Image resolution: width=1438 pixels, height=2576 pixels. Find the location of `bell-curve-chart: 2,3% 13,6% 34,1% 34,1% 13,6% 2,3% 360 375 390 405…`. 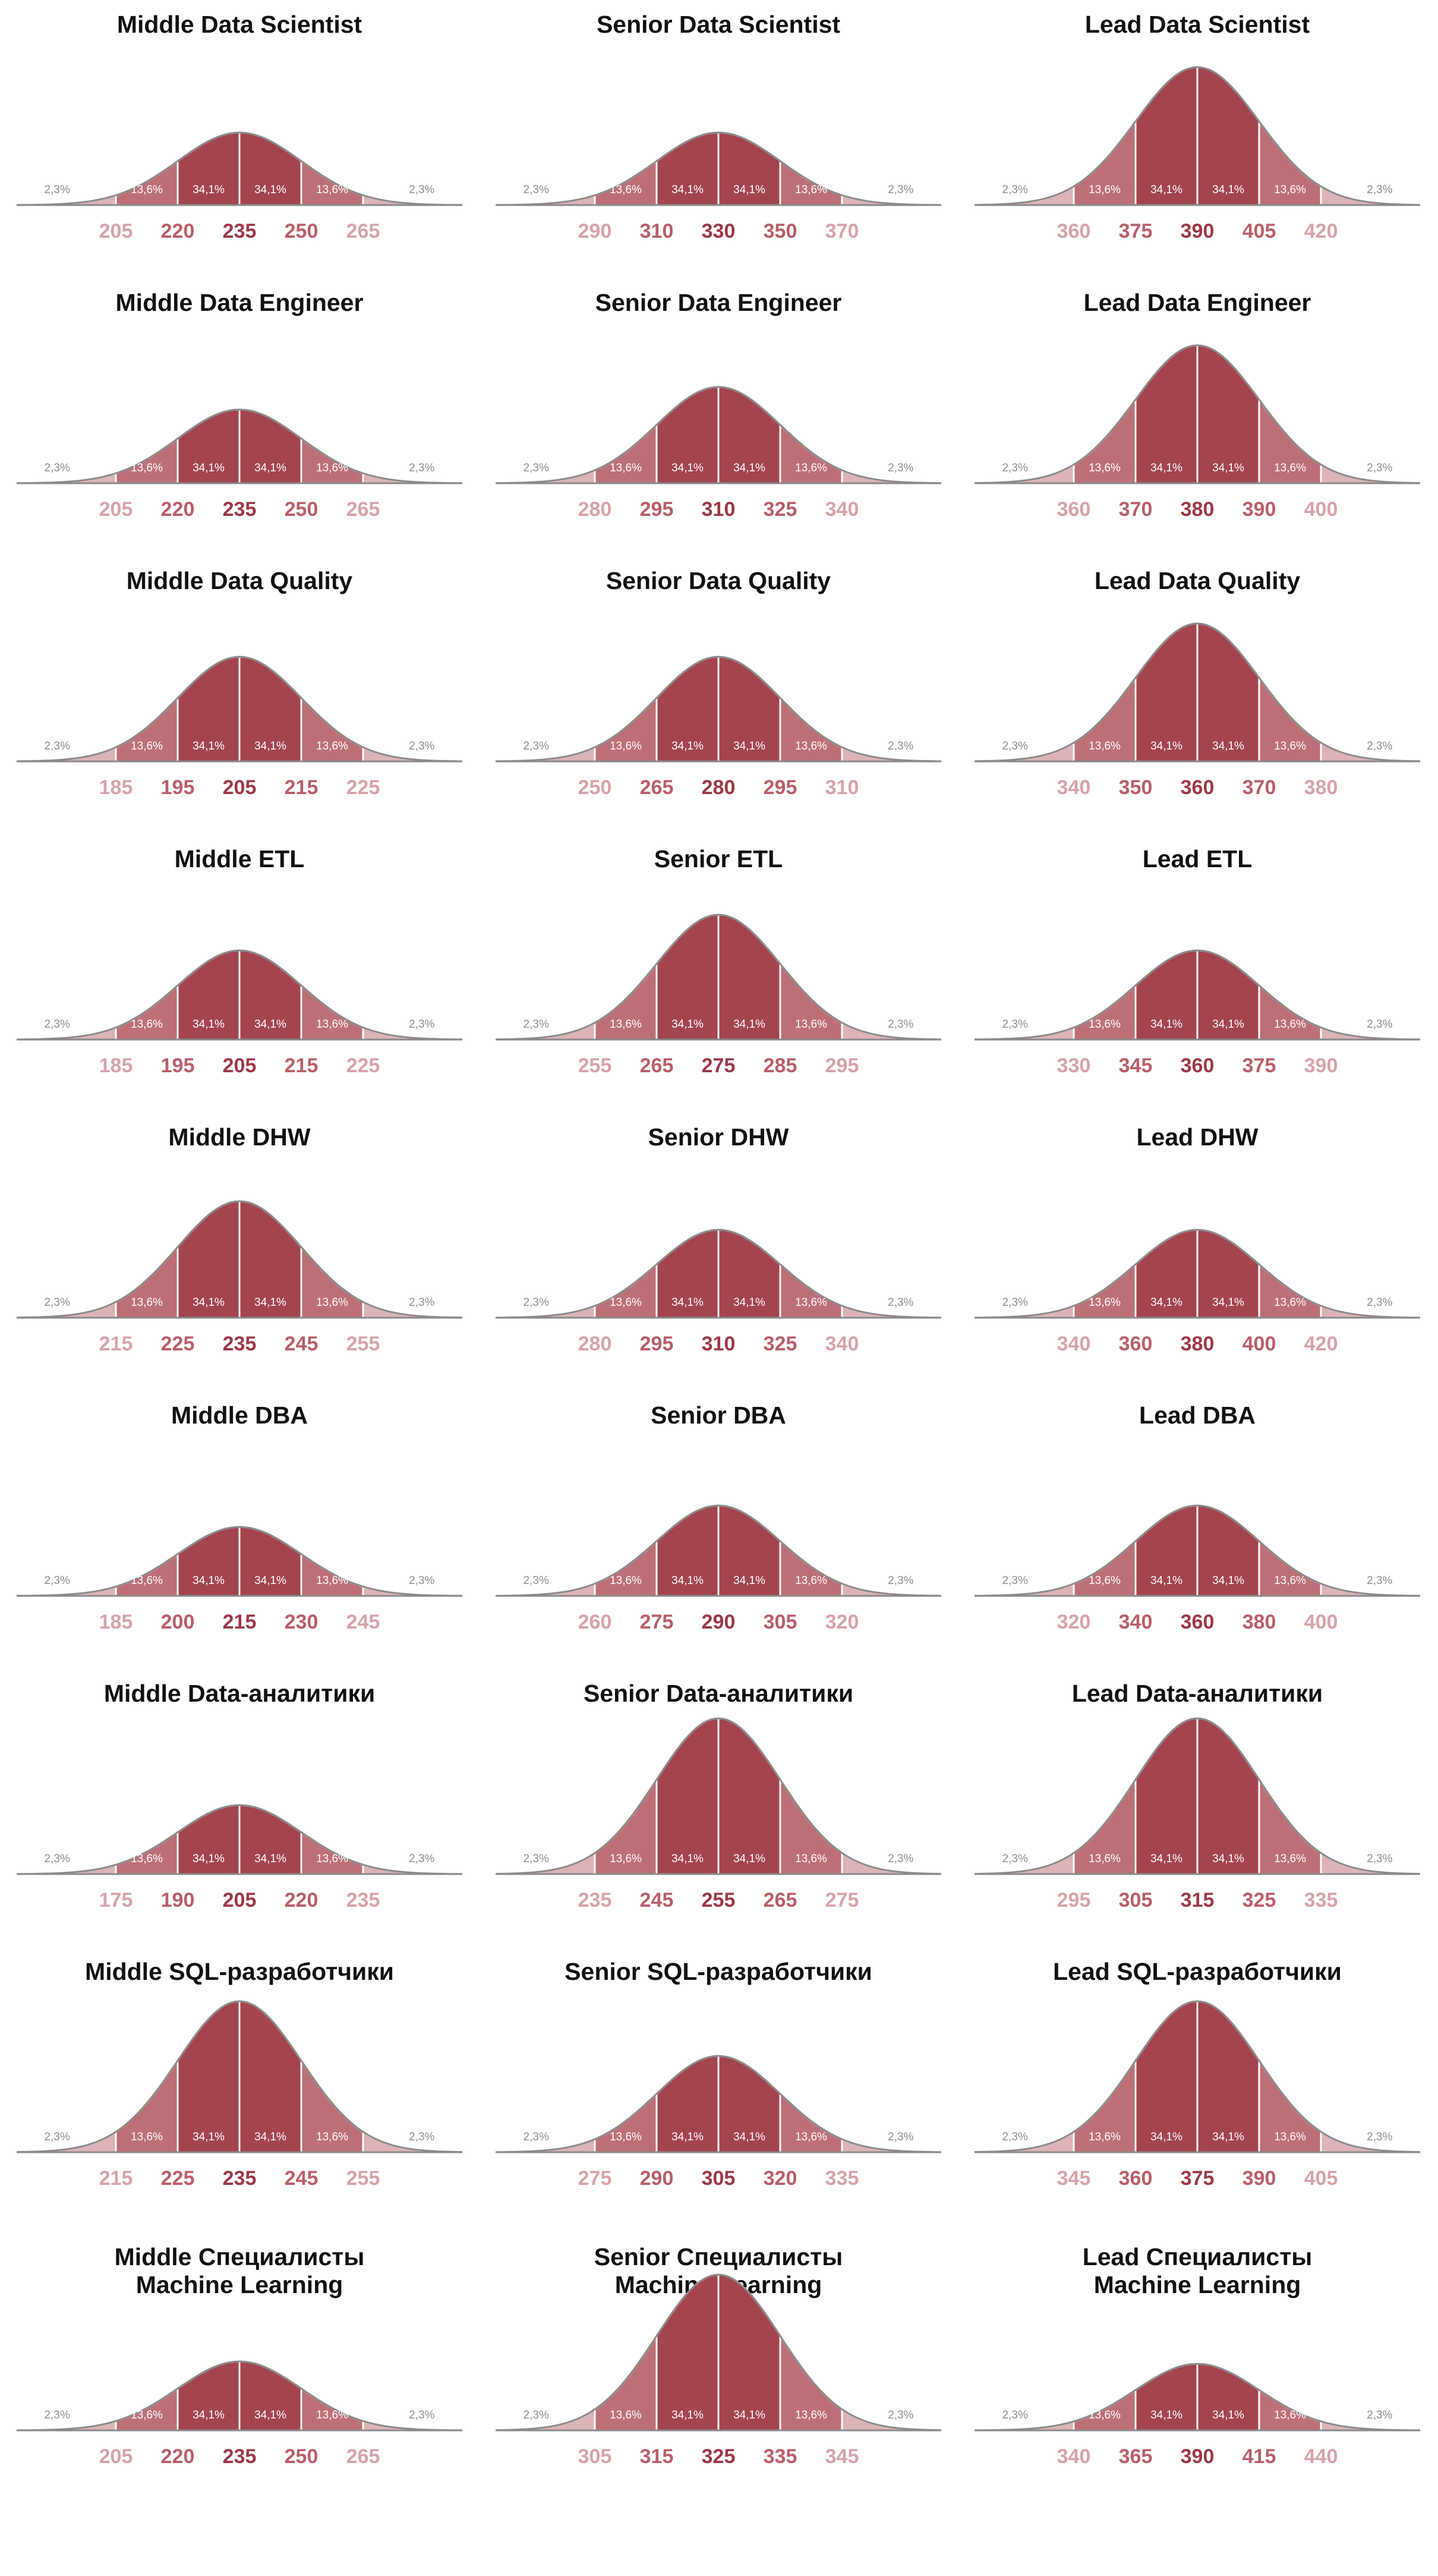

bell-curve-chart: 2,3% 13,6% 34,1% 34,1% 13,6% 2,3% 360 375 390 405… is located at coordinates (1197, 154).